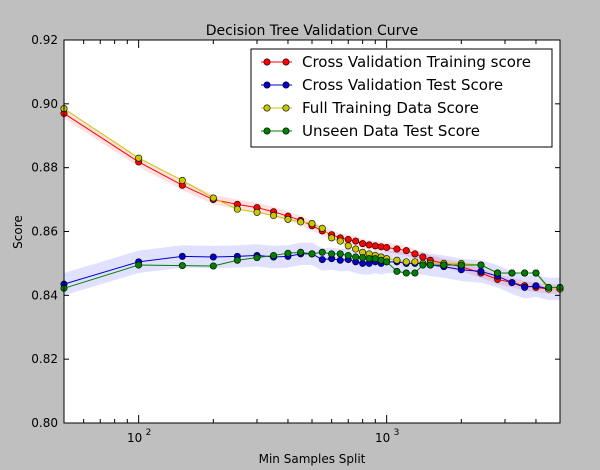 The height and width of the screenshot is (470, 600). Describe the element at coordinates (44, 232) in the screenshot. I see `y-tick-label: 0.86` at that location.